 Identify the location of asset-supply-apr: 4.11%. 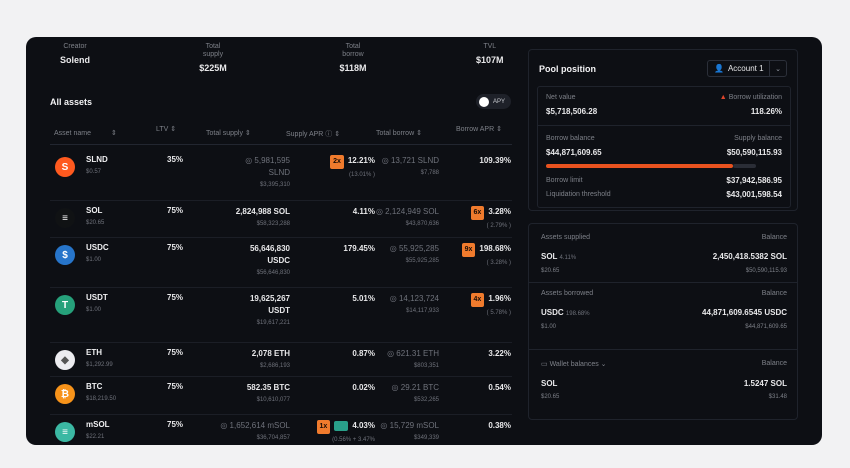
(363, 211).